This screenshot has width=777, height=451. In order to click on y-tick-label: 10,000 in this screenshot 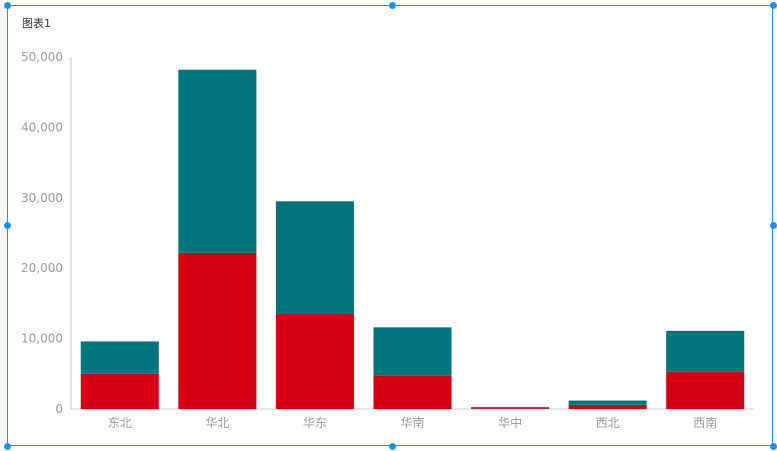, I will do `click(42, 339)`.